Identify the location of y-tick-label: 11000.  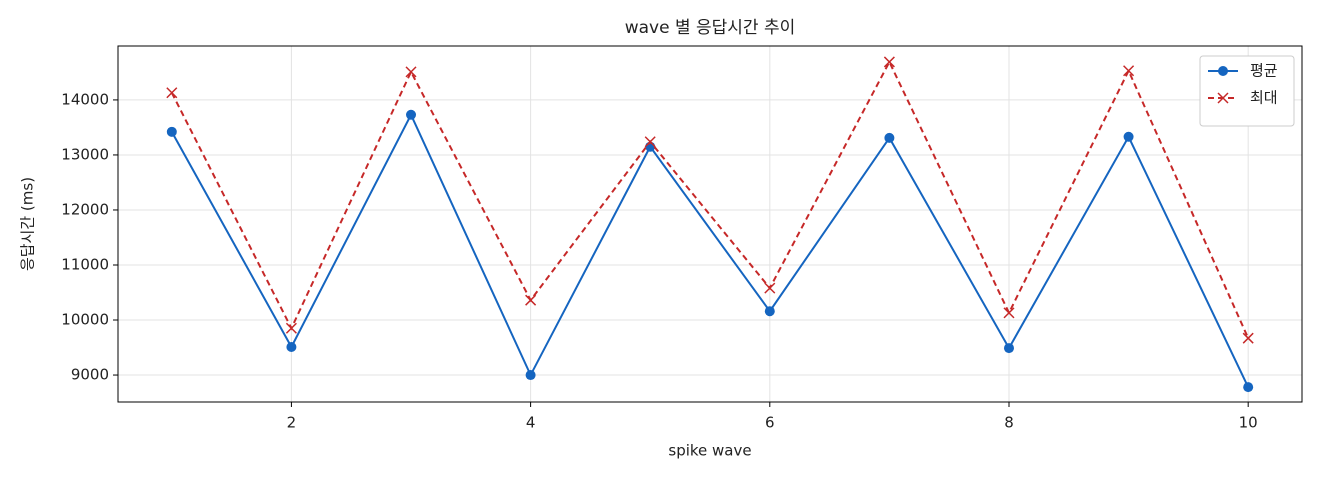
(85, 264).